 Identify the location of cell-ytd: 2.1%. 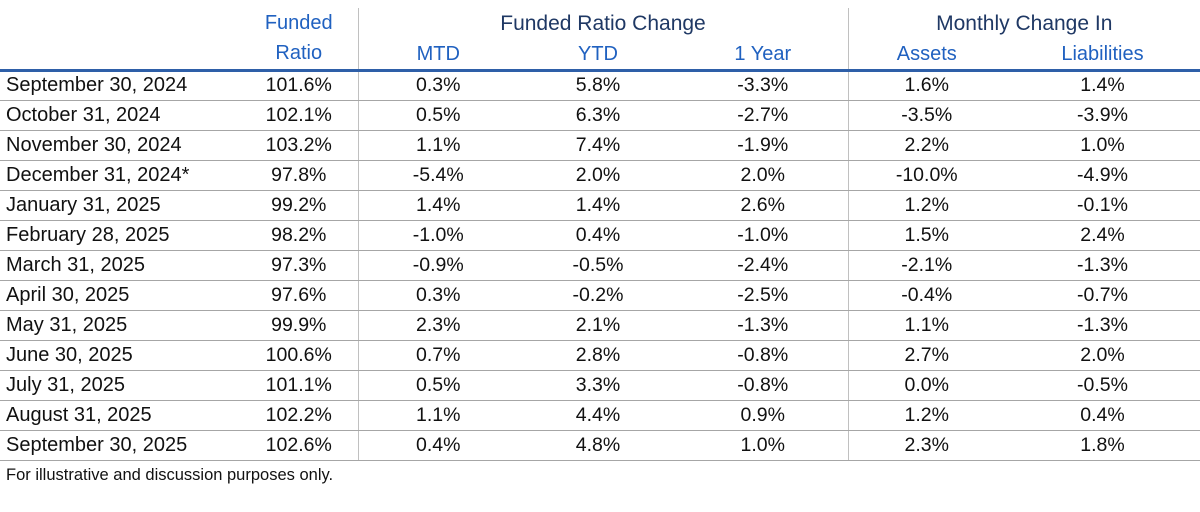
(598, 325).